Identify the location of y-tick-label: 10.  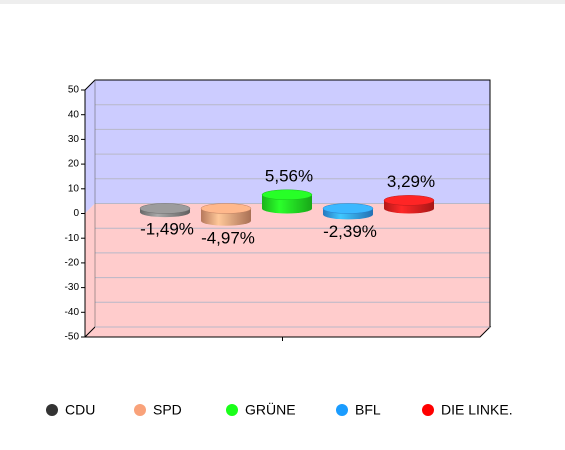
(74, 188).